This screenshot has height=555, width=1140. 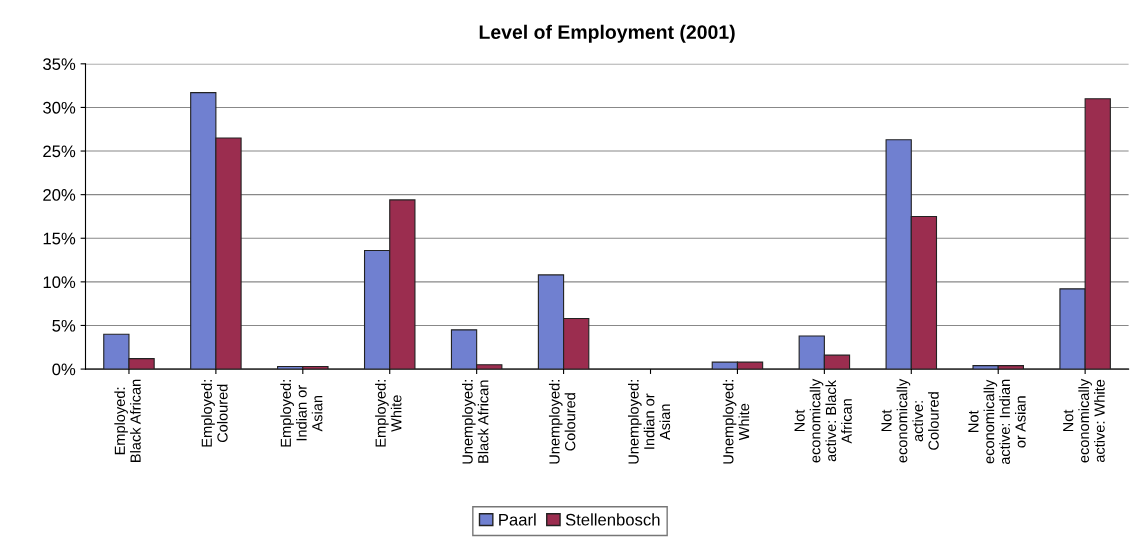 I want to click on x-tick-label: Employed: Indian or Asian, so click(x=301, y=413).